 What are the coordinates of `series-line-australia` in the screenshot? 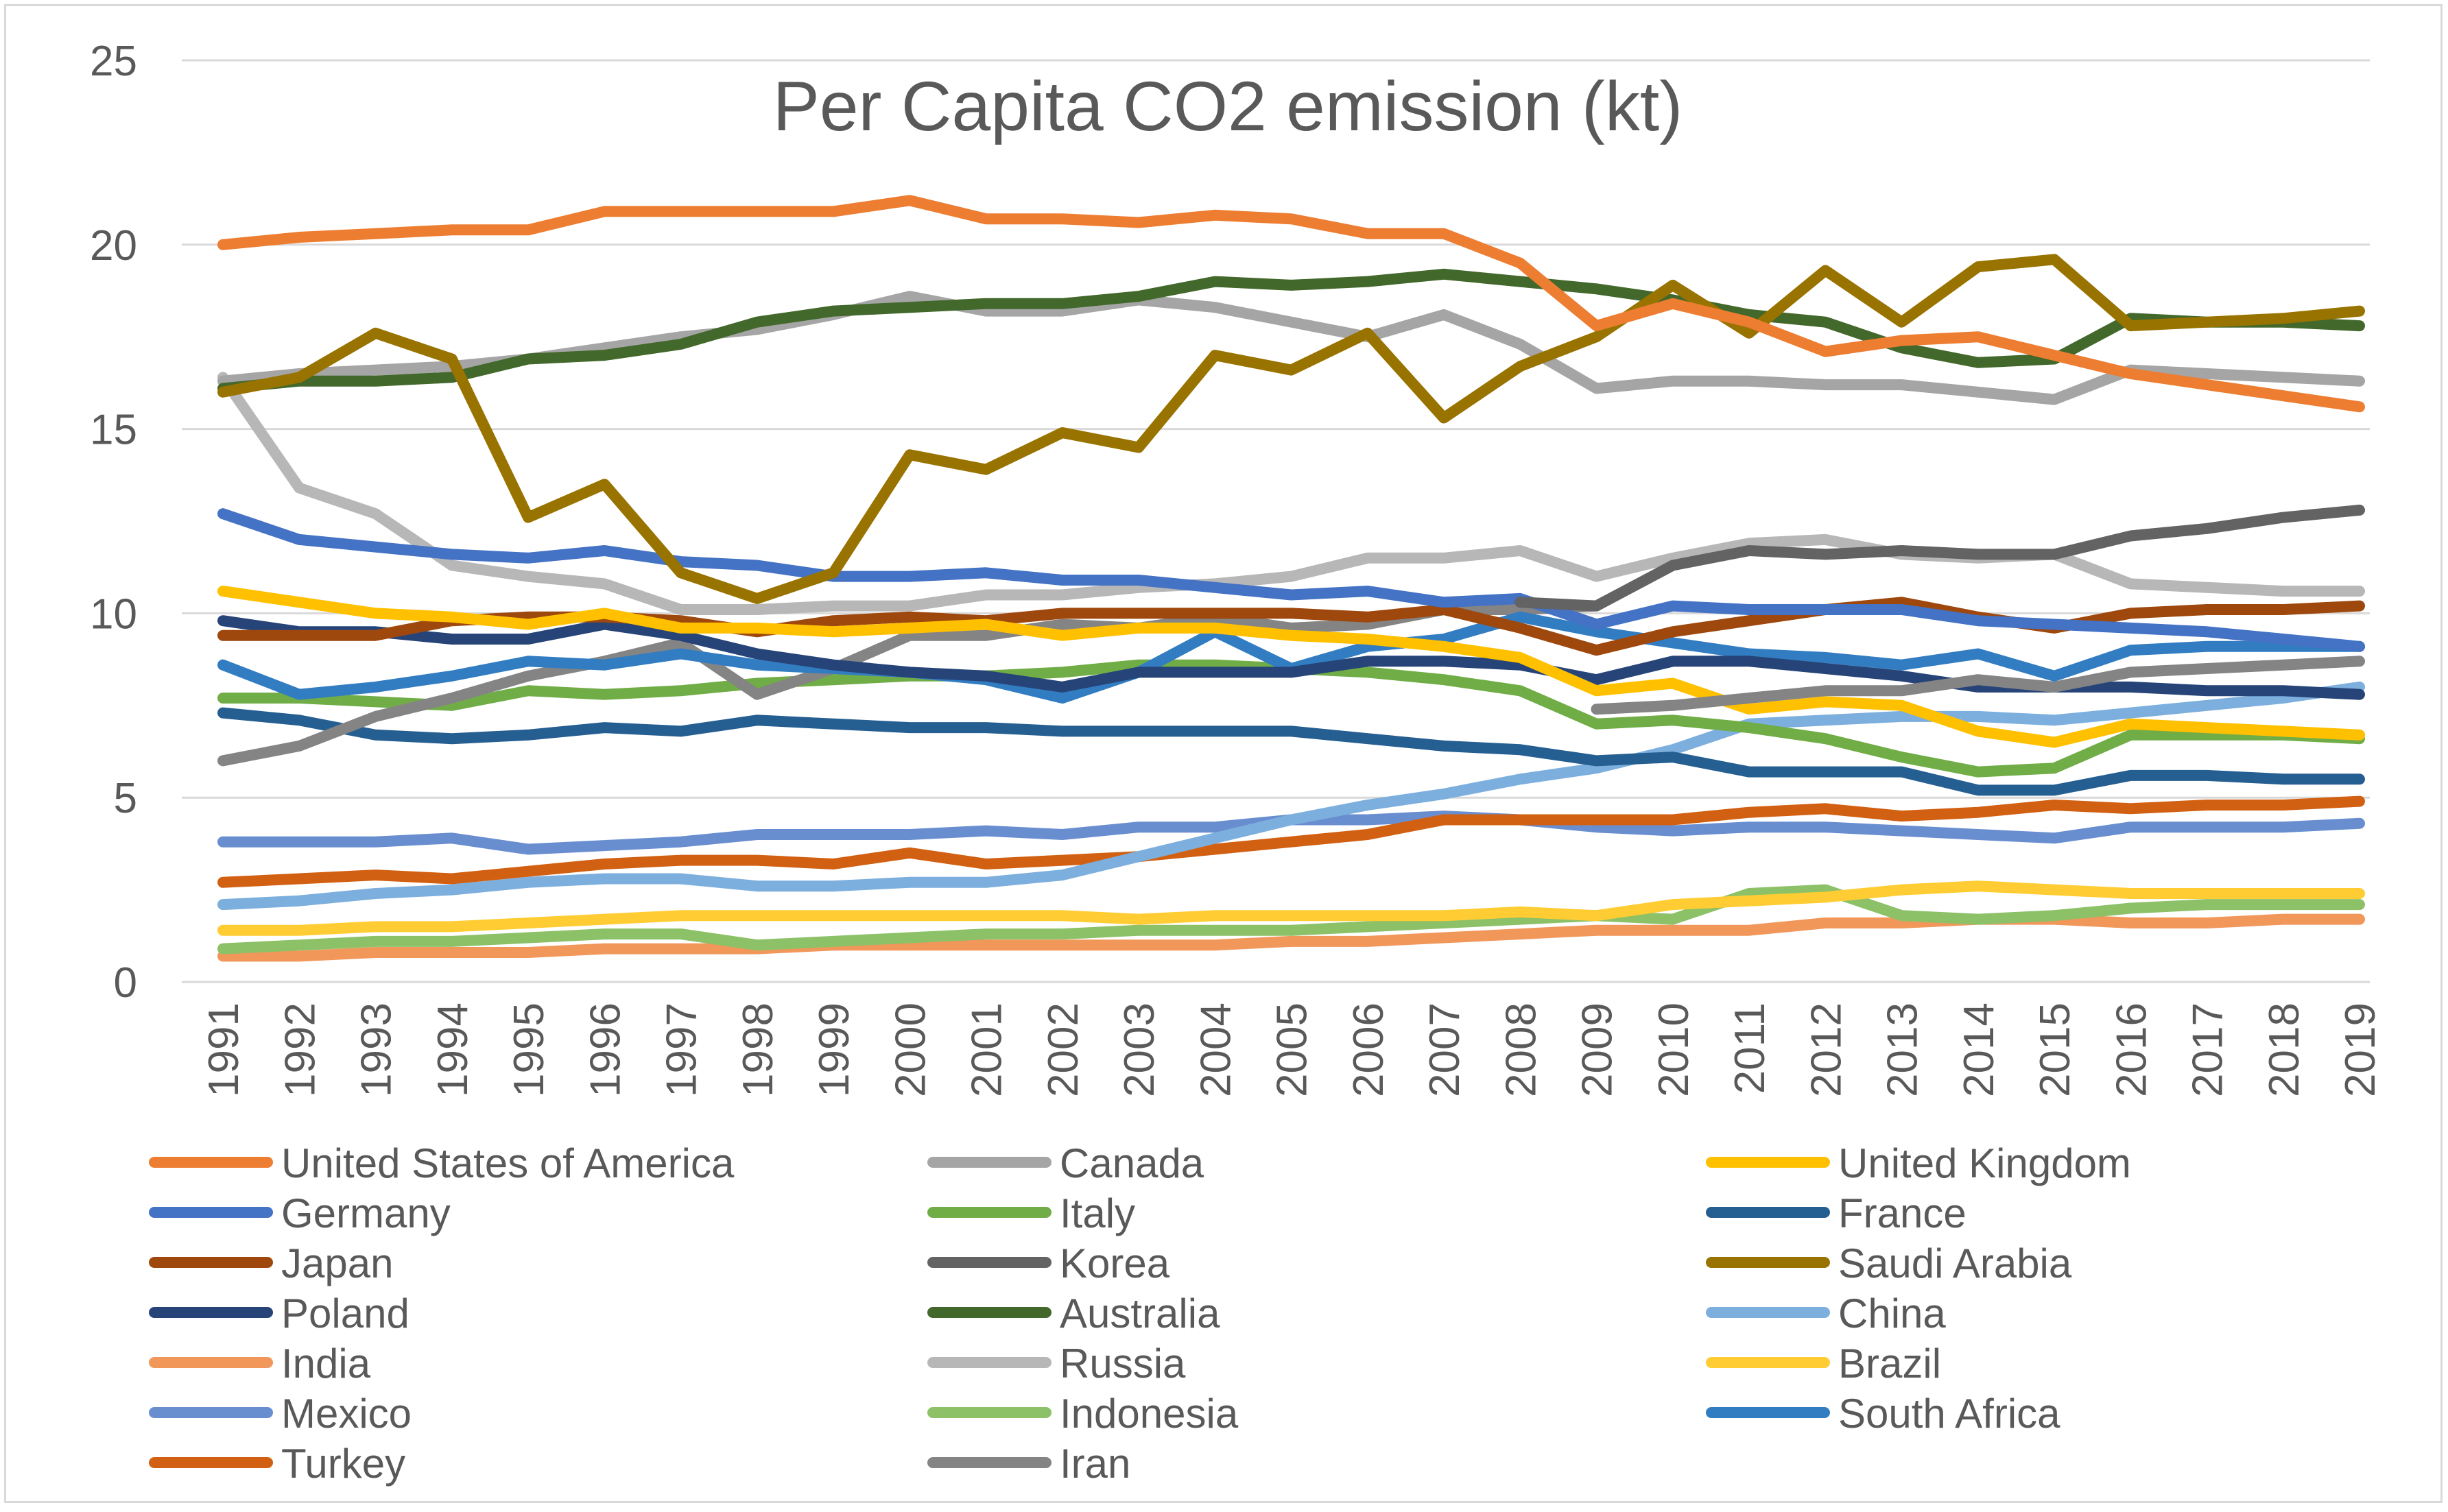 It's located at (1291, 331).